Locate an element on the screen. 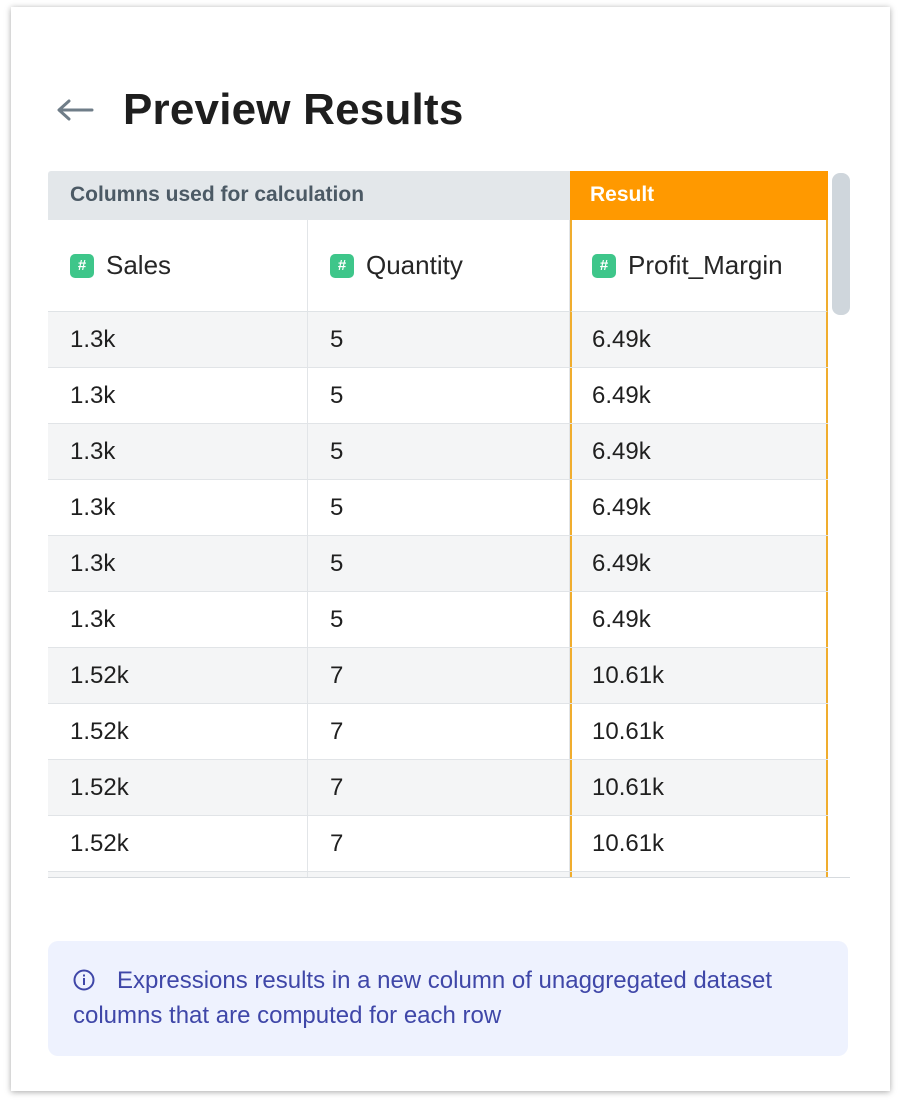 The image size is (901, 1107). column-header-label: Quantity is located at coordinates (414, 265).